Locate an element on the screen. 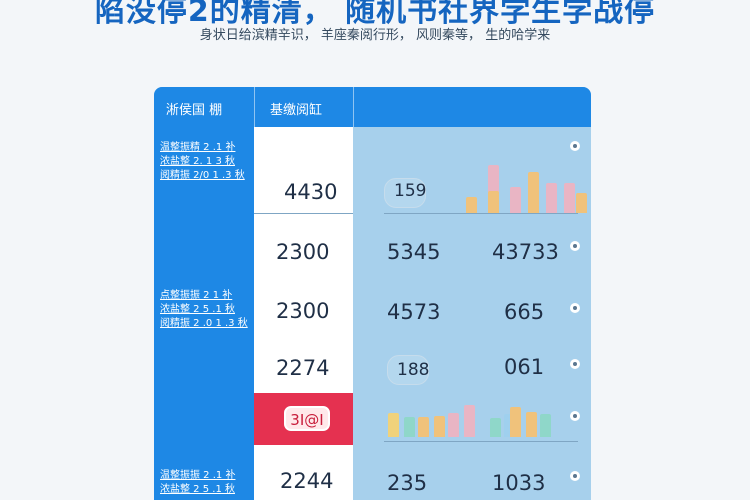  page-title: 陷没停2的精清， 随机书社界学生学战停 is located at coordinates (375, 14).